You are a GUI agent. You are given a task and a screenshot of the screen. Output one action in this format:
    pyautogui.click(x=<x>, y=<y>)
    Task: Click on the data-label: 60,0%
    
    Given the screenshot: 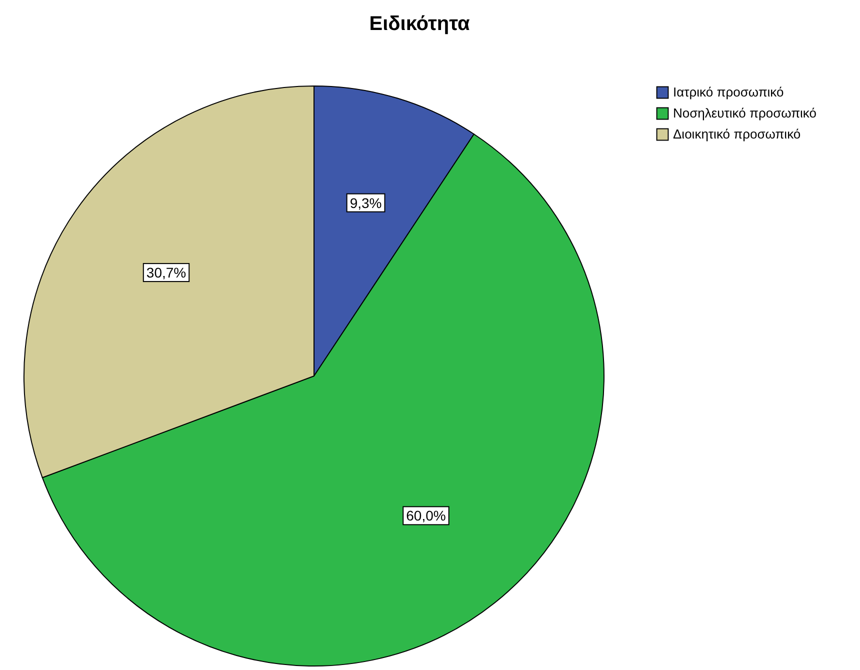 What is the action you would take?
    pyautogui.click(x=426, y=516)
    